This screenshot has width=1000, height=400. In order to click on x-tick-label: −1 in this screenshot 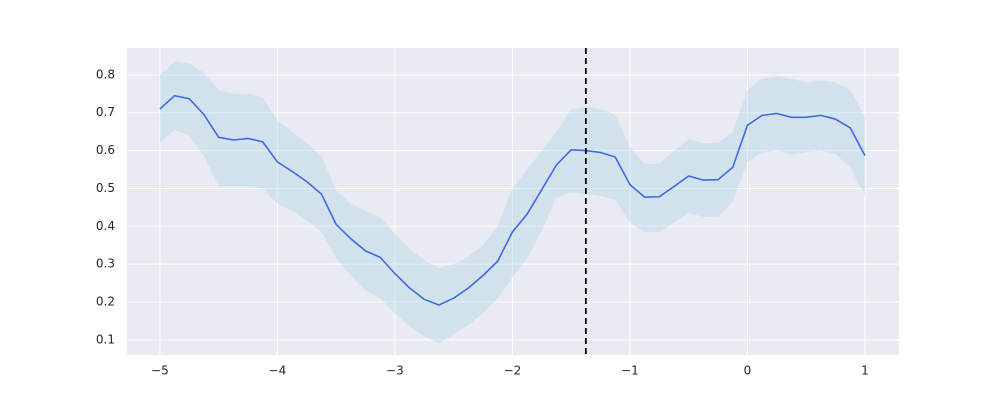, I will do `click(630, 371)`.